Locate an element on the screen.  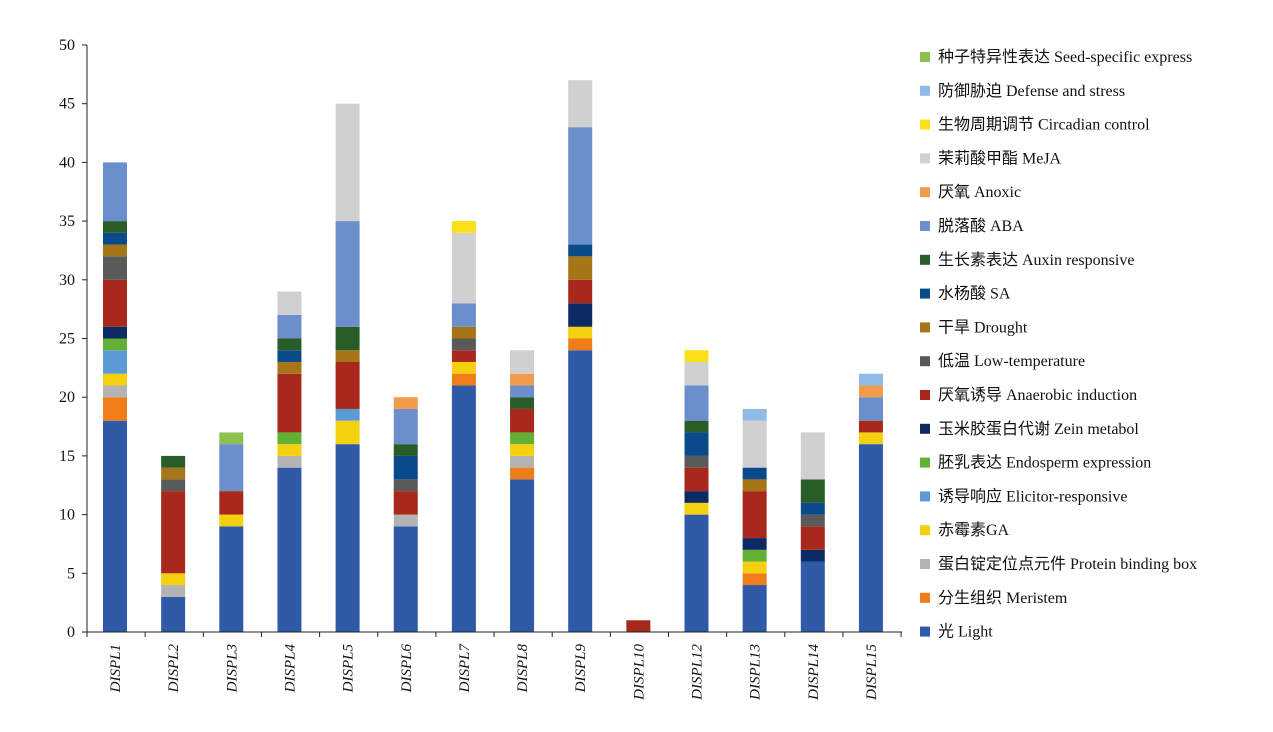
bar-segment-displ7-s8 is located at coordinates (463, 344).